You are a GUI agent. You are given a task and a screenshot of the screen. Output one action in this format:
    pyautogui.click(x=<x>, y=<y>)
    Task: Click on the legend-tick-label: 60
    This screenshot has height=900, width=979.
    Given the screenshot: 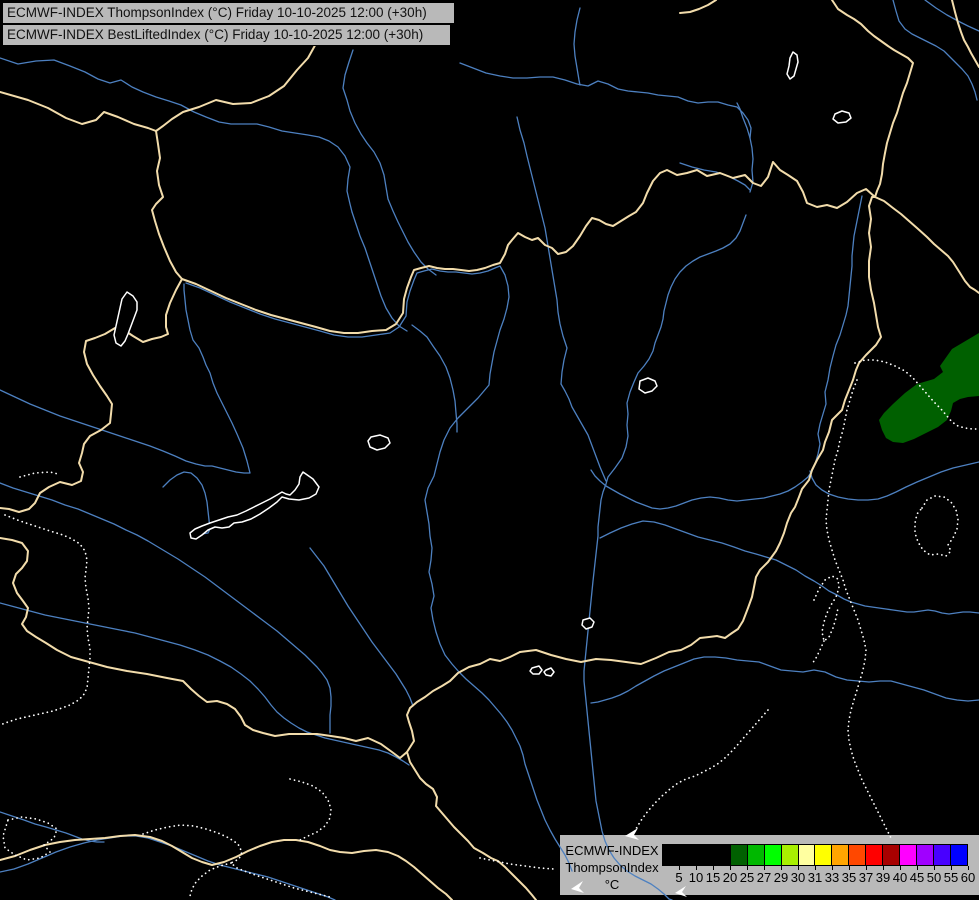 What is the action you would take?
    pyautogui.click(x=968, y=877)
    